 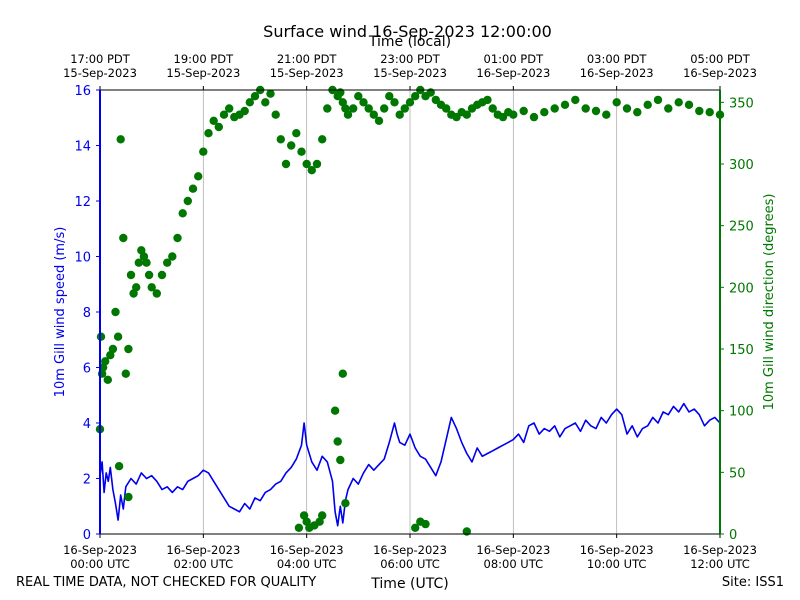 I want to click on y-tick-label-left: 16, so click(x=82, y=91).